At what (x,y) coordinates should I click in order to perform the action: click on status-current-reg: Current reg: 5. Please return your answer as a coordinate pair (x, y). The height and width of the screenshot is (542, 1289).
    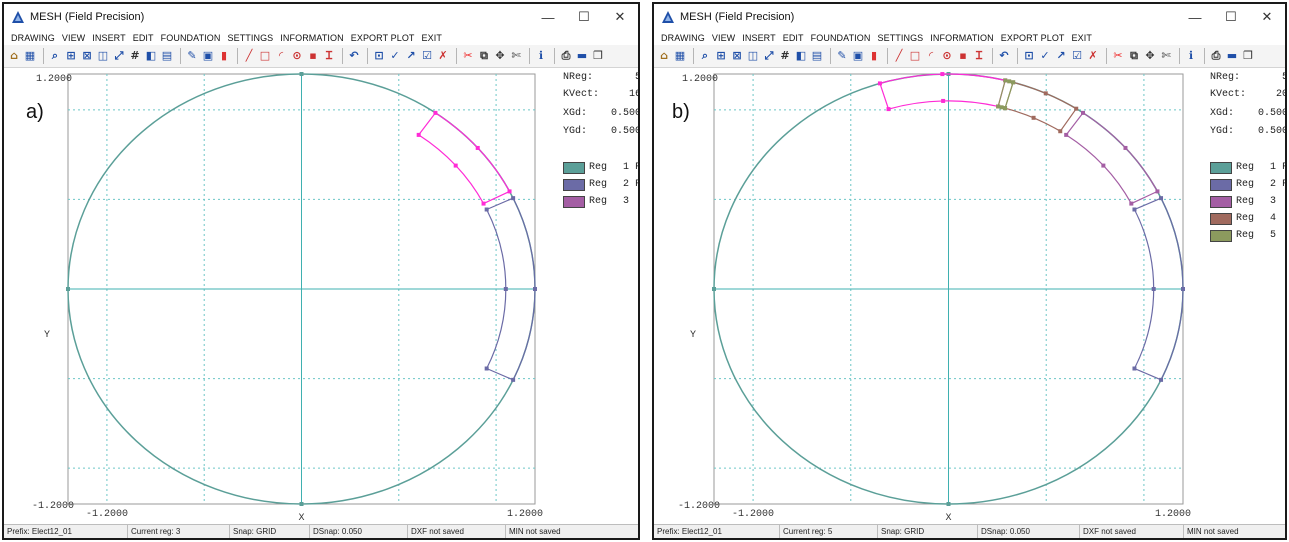
    Looking at the image, I should click on (829, 531).